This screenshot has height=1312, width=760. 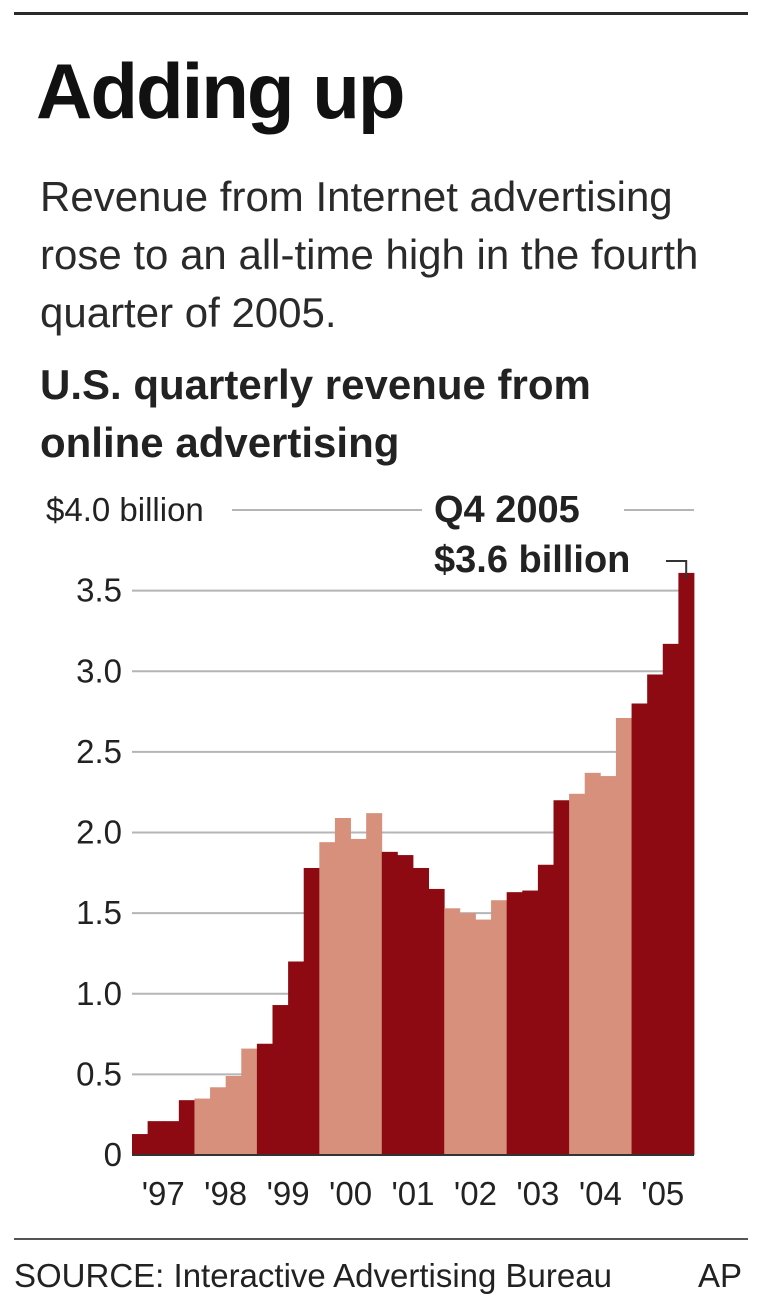 What do you see at coordinates (532, 560) in the screenshot?
I see `annotation-value: $3.6 billion` at bounding box center [532, 560].